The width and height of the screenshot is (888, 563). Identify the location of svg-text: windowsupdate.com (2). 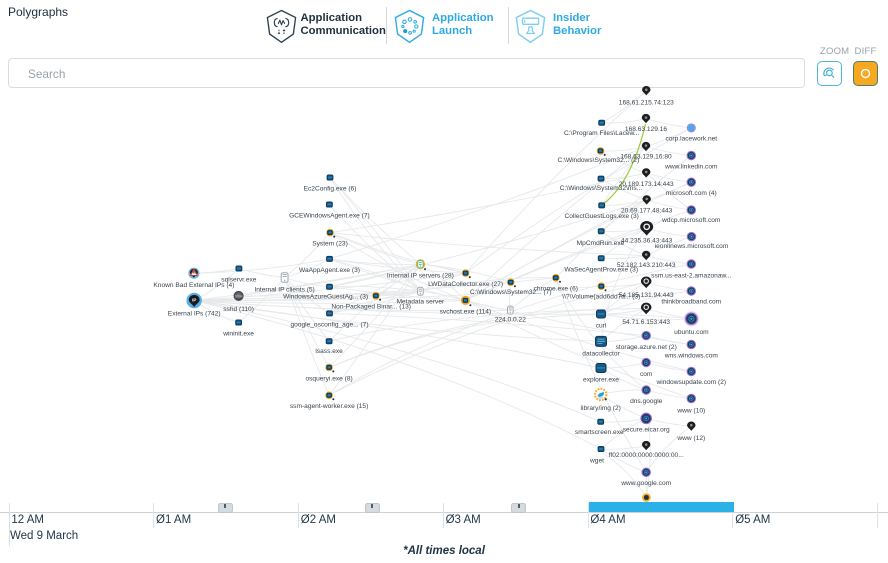
(690, 382).